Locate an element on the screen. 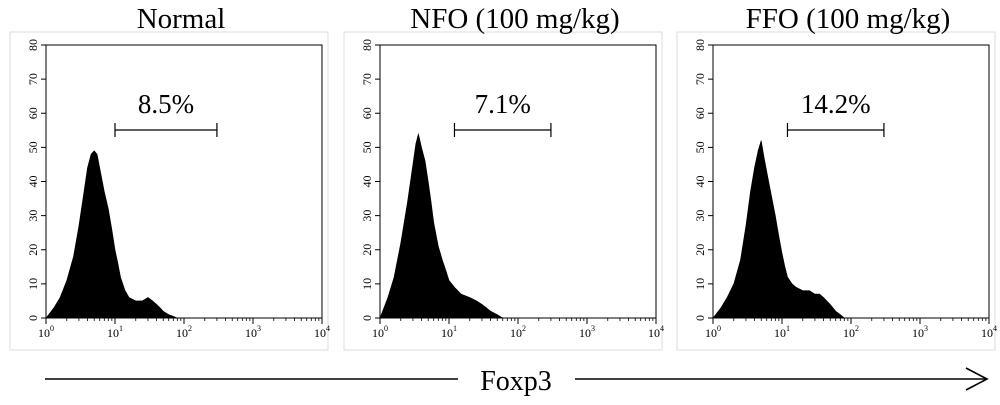  foxp3-axis-arrow: Foxp3 is located at coordinates (517, 381).